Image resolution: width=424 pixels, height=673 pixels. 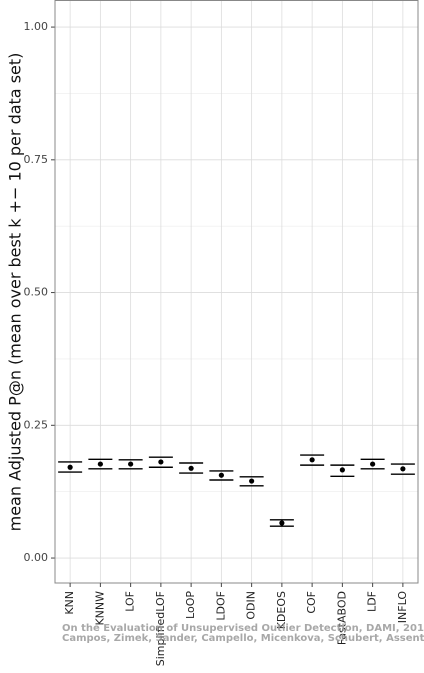 I want to click on y-tick-label: 0.50, so click(x=36, y=292).